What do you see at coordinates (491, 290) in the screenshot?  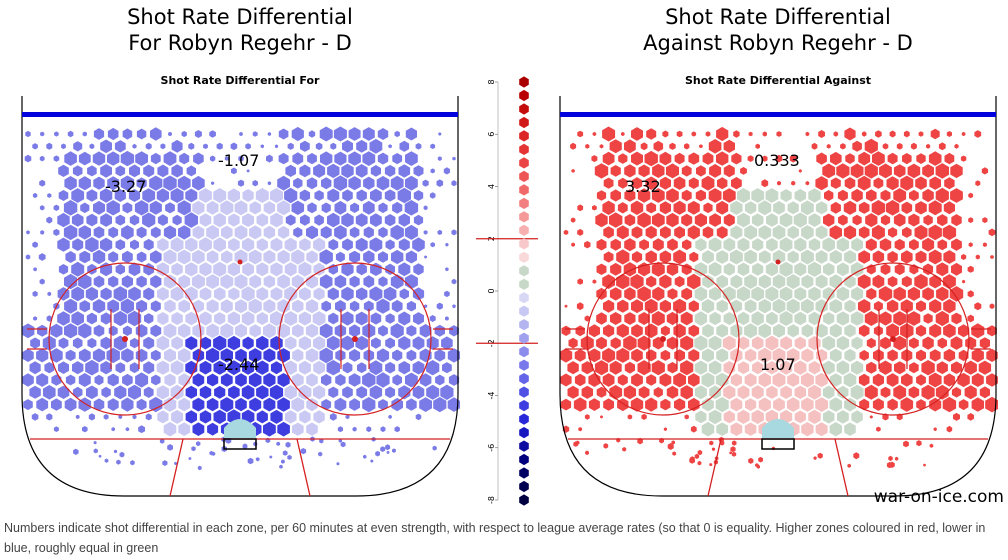 I see `legend-tick-label: 0` at bounding box center [491, 290].